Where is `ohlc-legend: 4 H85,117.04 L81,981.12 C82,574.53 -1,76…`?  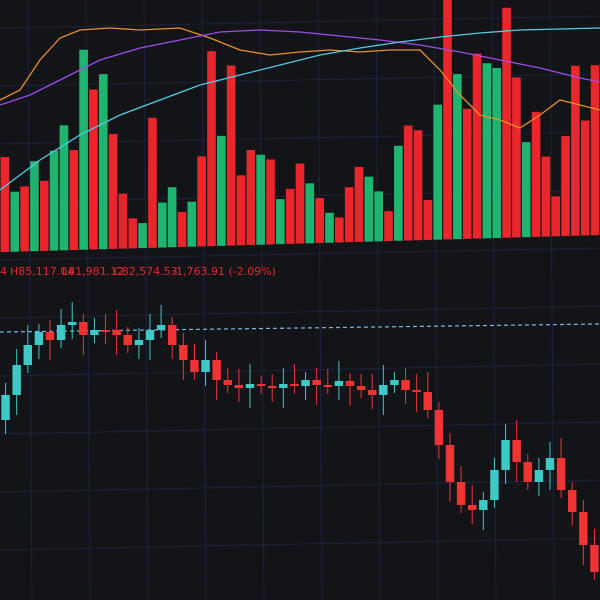
ohlc-legend: 4 H85,117.04 L81,981.12 C82,574.53 -1,76… is located at coordinates (138, 271).